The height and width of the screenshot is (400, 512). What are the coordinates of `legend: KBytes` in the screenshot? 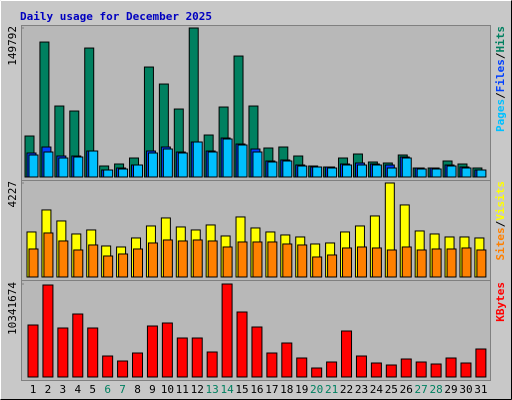 It's located at (500, 302).